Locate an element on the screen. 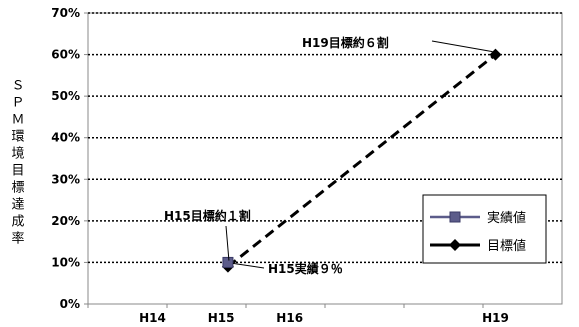 The image size is (579, 327). annotation-h15-actual: H15実績９％ is located at coordinates (305, 268).